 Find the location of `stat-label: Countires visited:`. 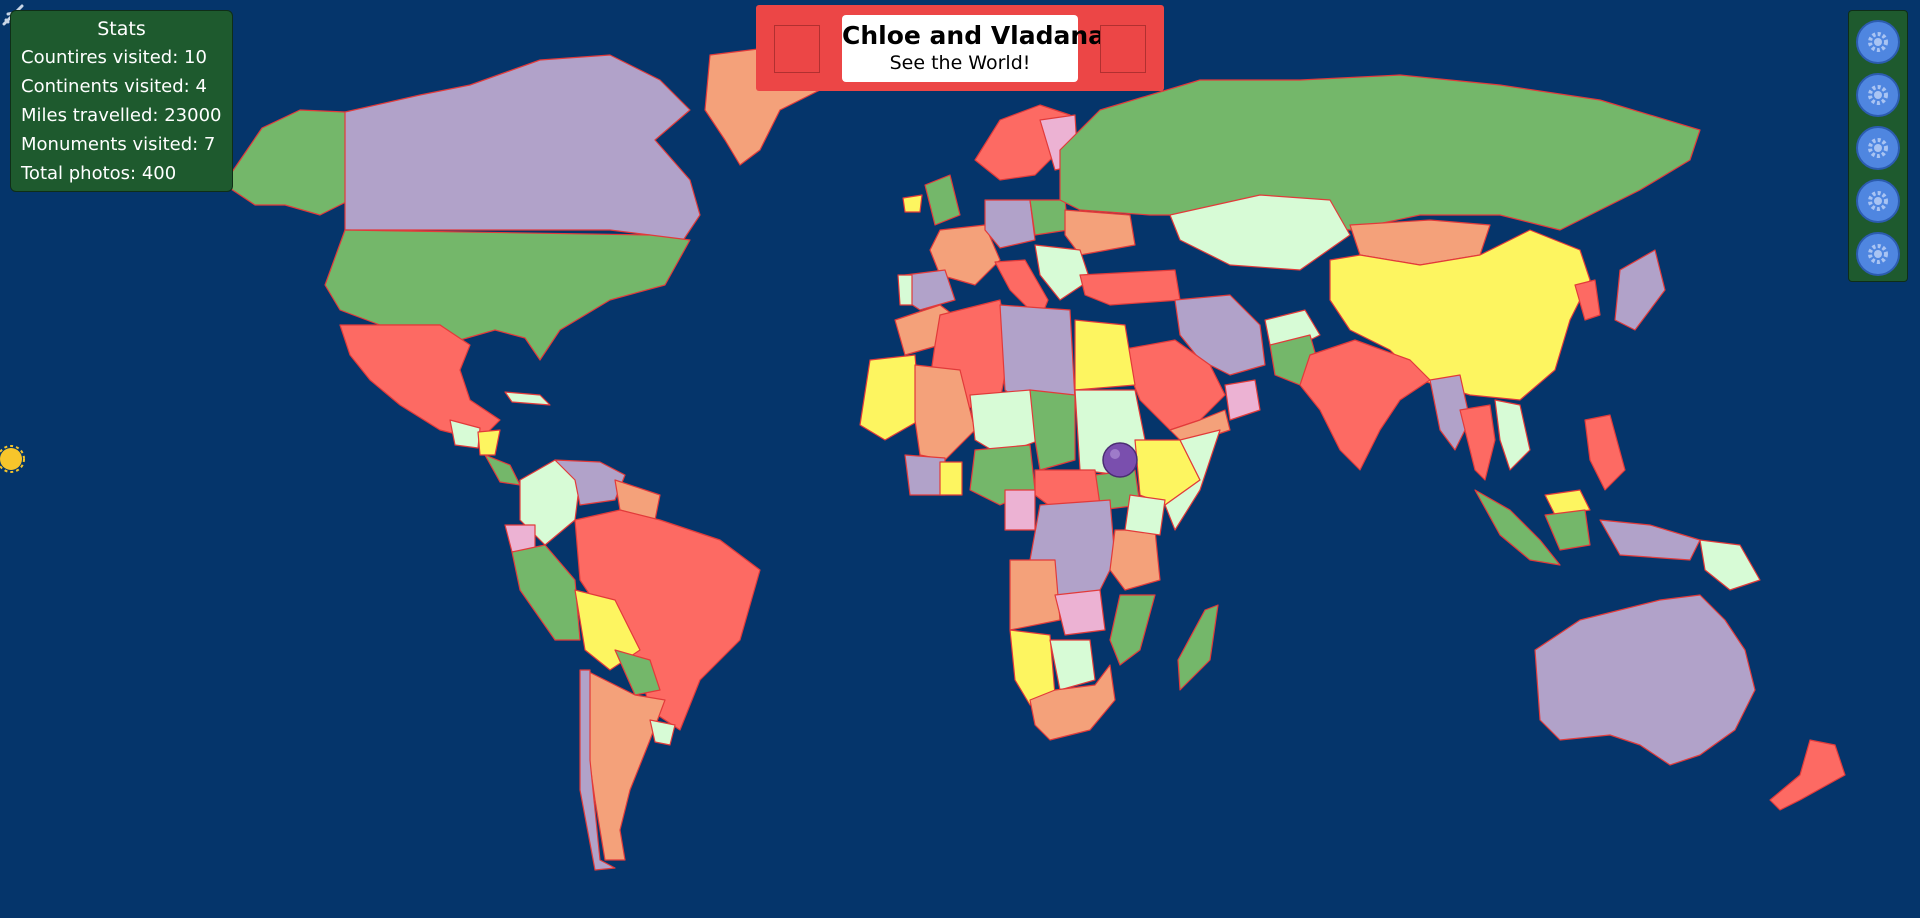

stat-label: Countires visited: is located at coordinates (100, 57).